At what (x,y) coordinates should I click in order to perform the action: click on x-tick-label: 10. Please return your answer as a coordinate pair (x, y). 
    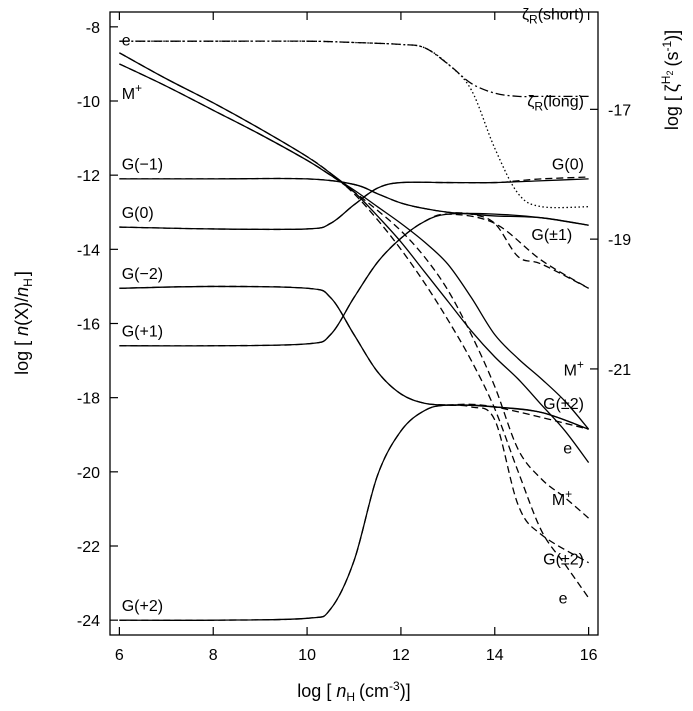
    Looking at the image, I should click on (307, 655).